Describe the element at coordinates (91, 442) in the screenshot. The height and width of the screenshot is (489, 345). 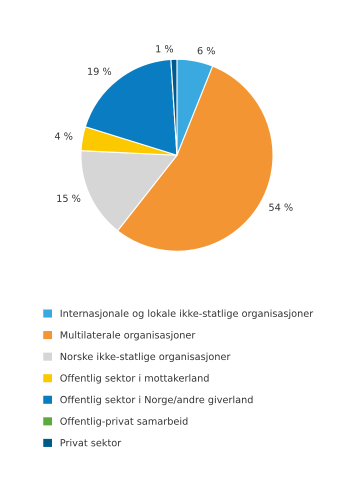
I see `legend-label: Privat sektor` at that location.